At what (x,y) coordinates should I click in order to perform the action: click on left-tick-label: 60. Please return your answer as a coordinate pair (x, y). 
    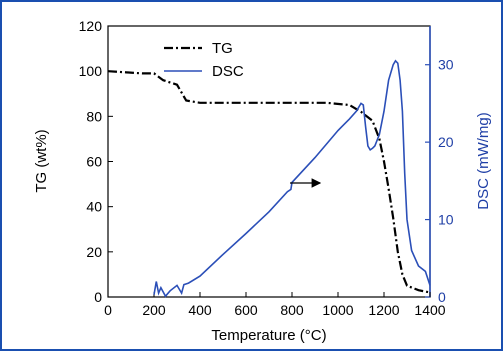
    Looking at the image, I should click on (94, 162).